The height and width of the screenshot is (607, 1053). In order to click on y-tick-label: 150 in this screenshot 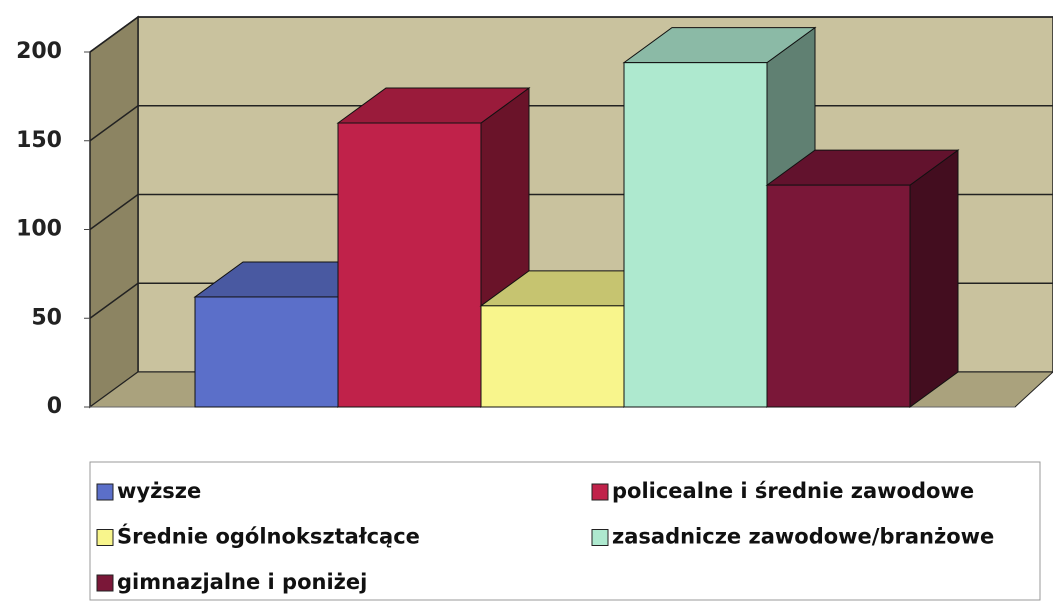, I will do `click(39, 140)`.